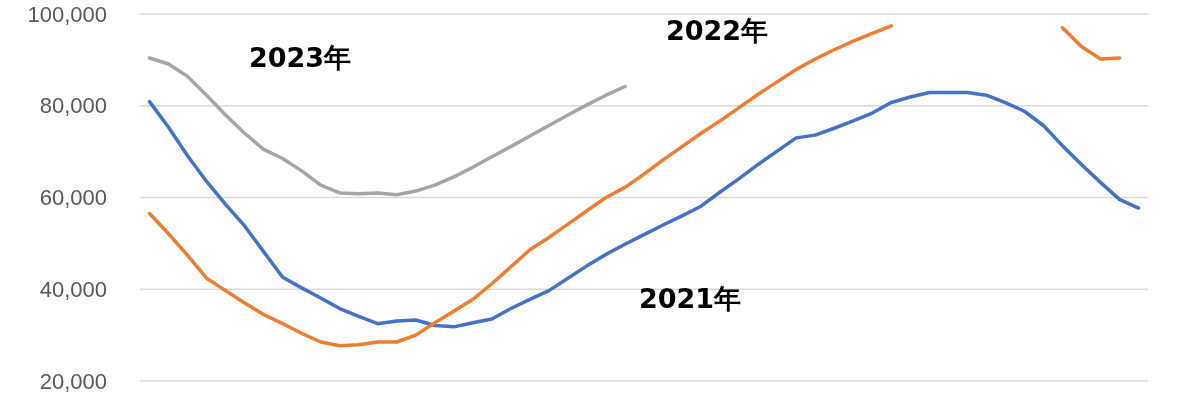 This screenshot has width=1200, height=400. Describe the element at coordinates (73, 197) in the screenshot. I see `y-tick-label: 60,000` at that location.